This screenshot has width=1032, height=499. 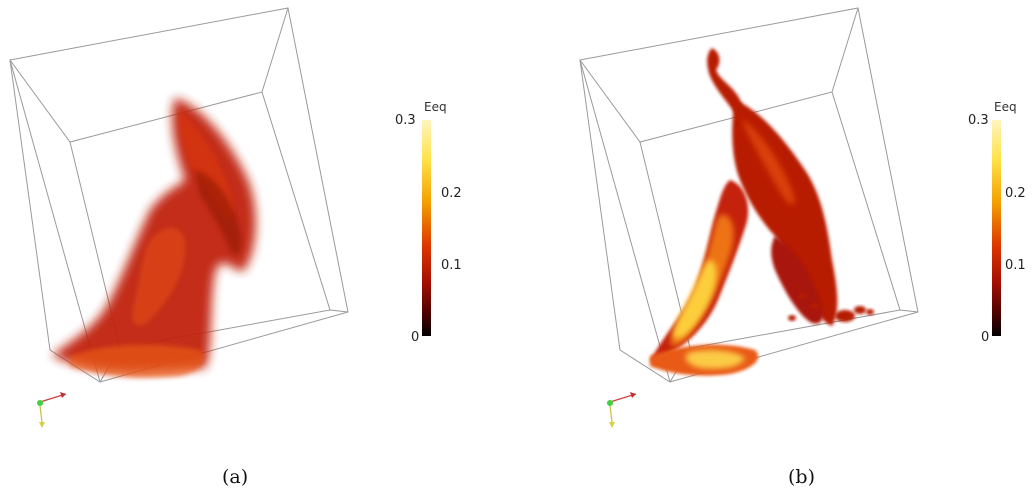 I want to click on colorbar-title-b: Eeq, so click(x=1005, y=107).